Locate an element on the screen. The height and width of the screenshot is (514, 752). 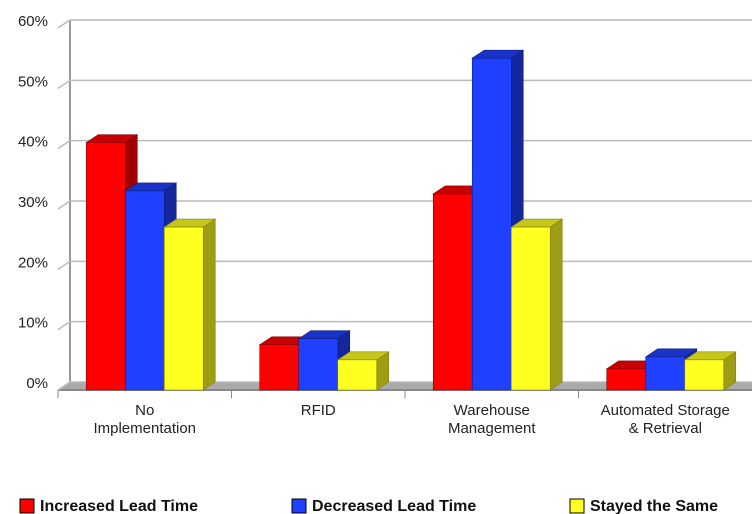
y-tick-label: 60% is located at coordinates (33, 21).